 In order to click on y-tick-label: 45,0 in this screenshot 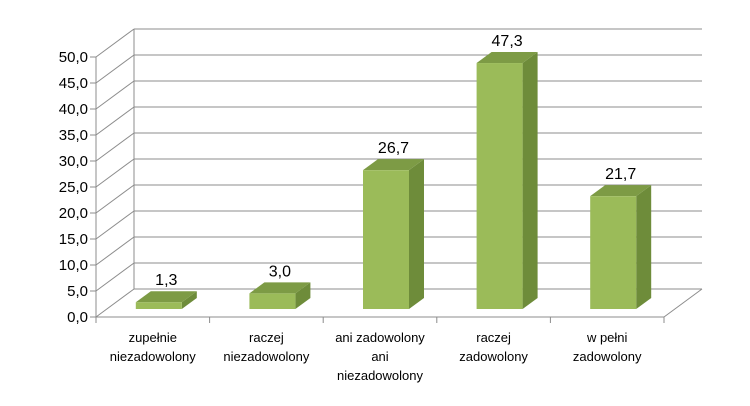, I will do `click(73, 83)`.